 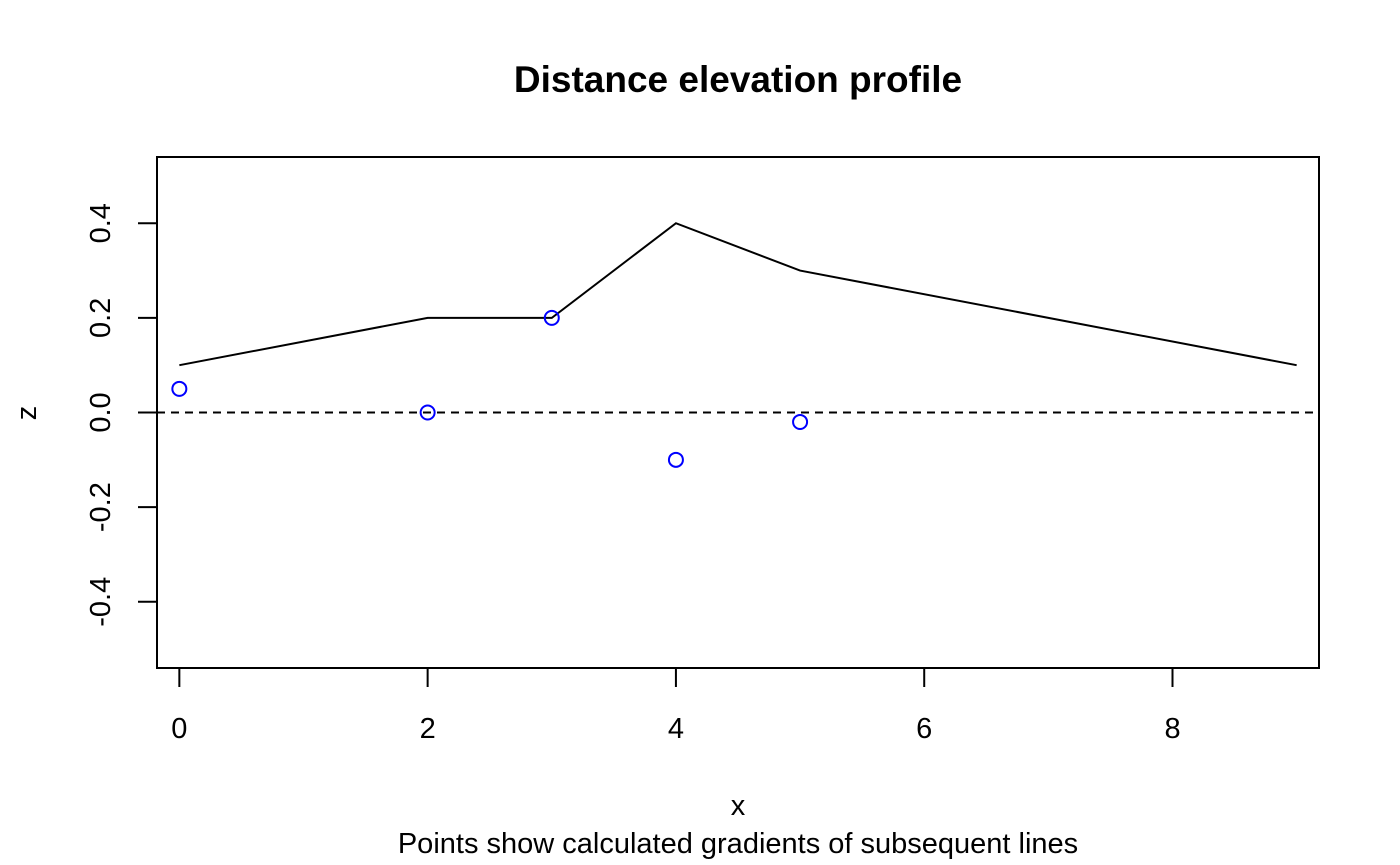 What do you see at coordinates (101, 318) in the screenshot?
I see `y-tick-label: 0.2` at bounding box center [101, 318].